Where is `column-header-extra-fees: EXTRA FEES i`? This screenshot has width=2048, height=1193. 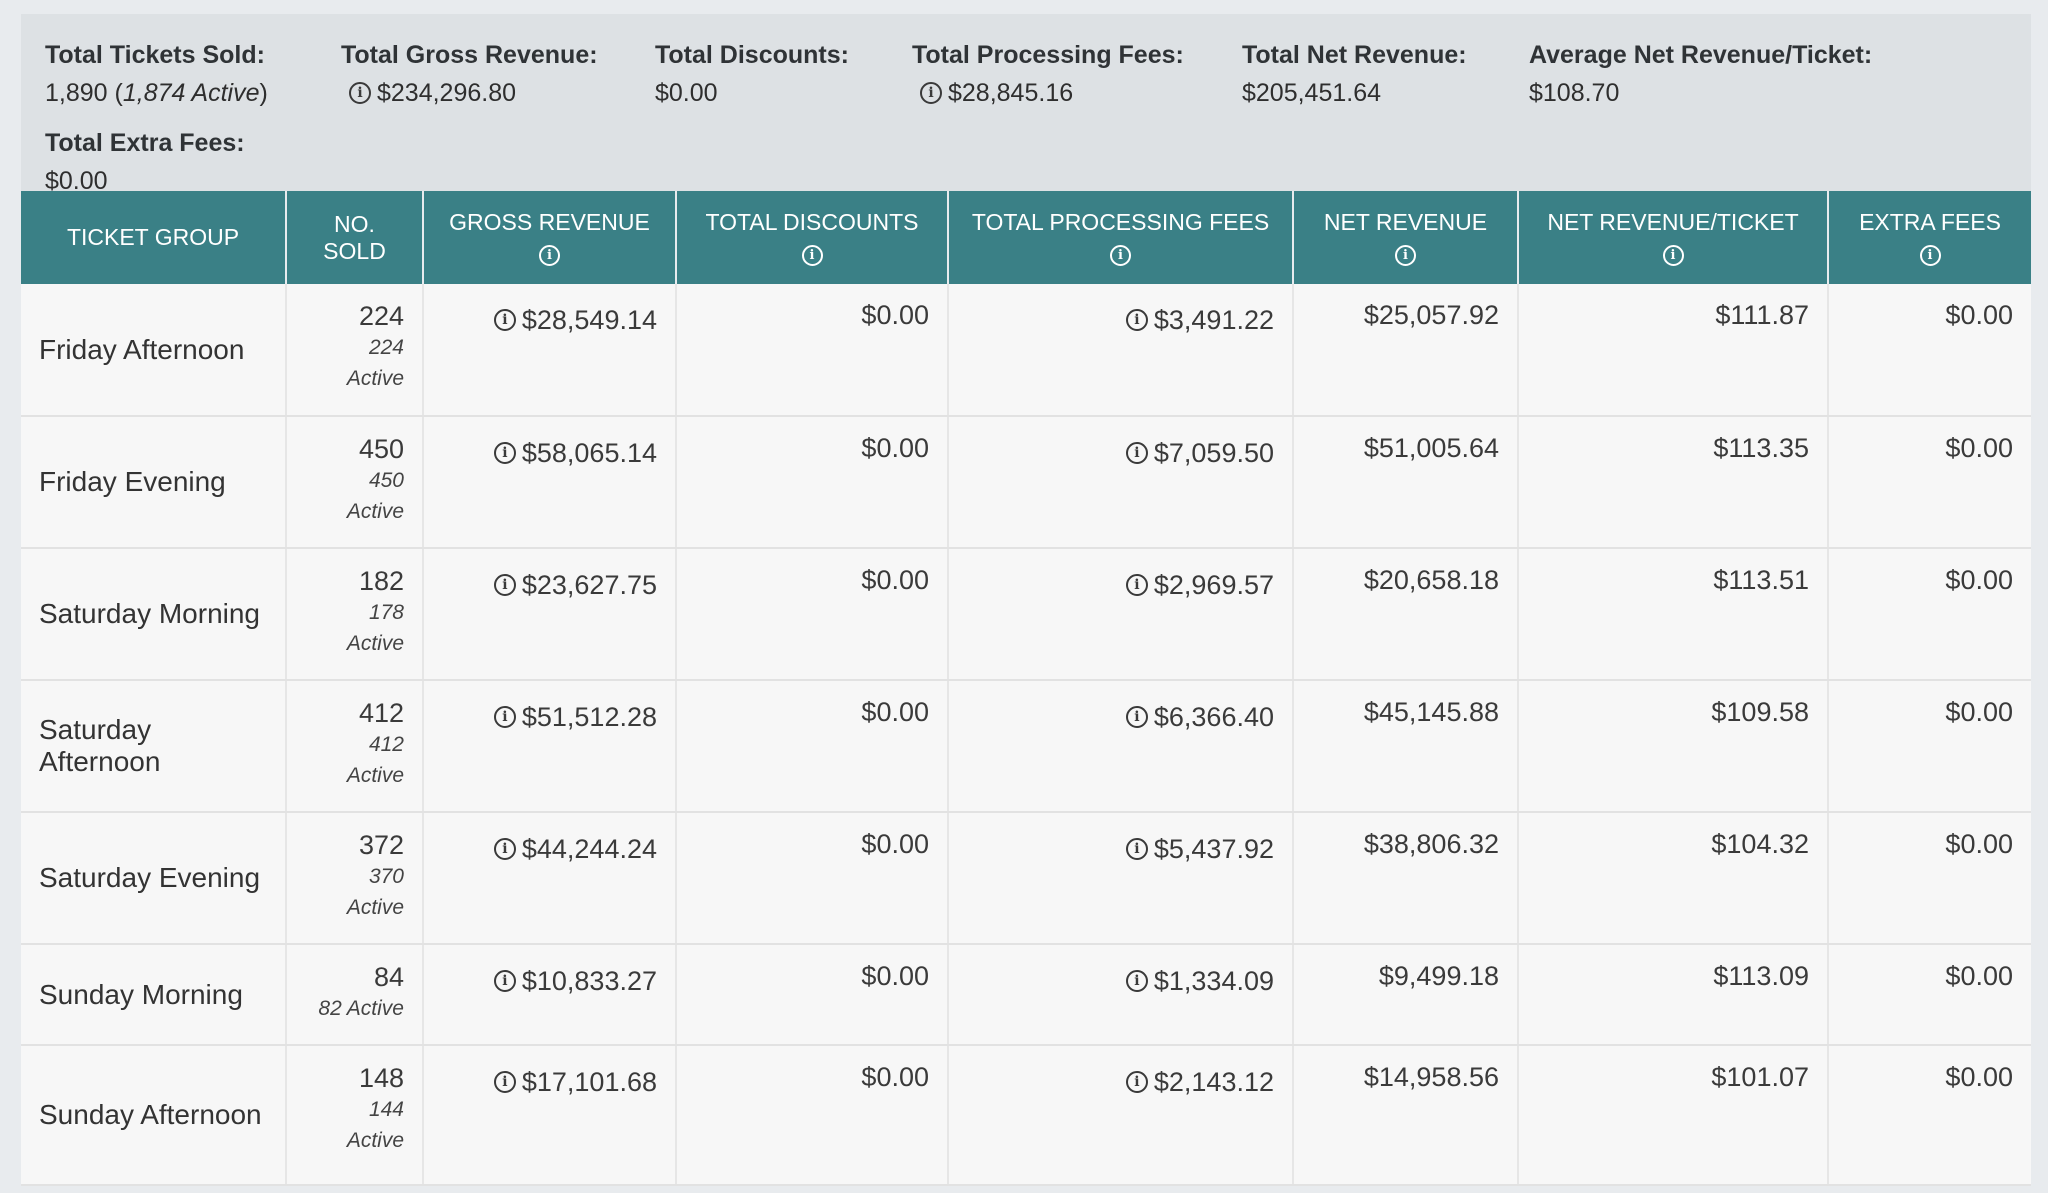
column-header-extra-fees: EXTRA FEES i is located at coordinates (1929, 237).